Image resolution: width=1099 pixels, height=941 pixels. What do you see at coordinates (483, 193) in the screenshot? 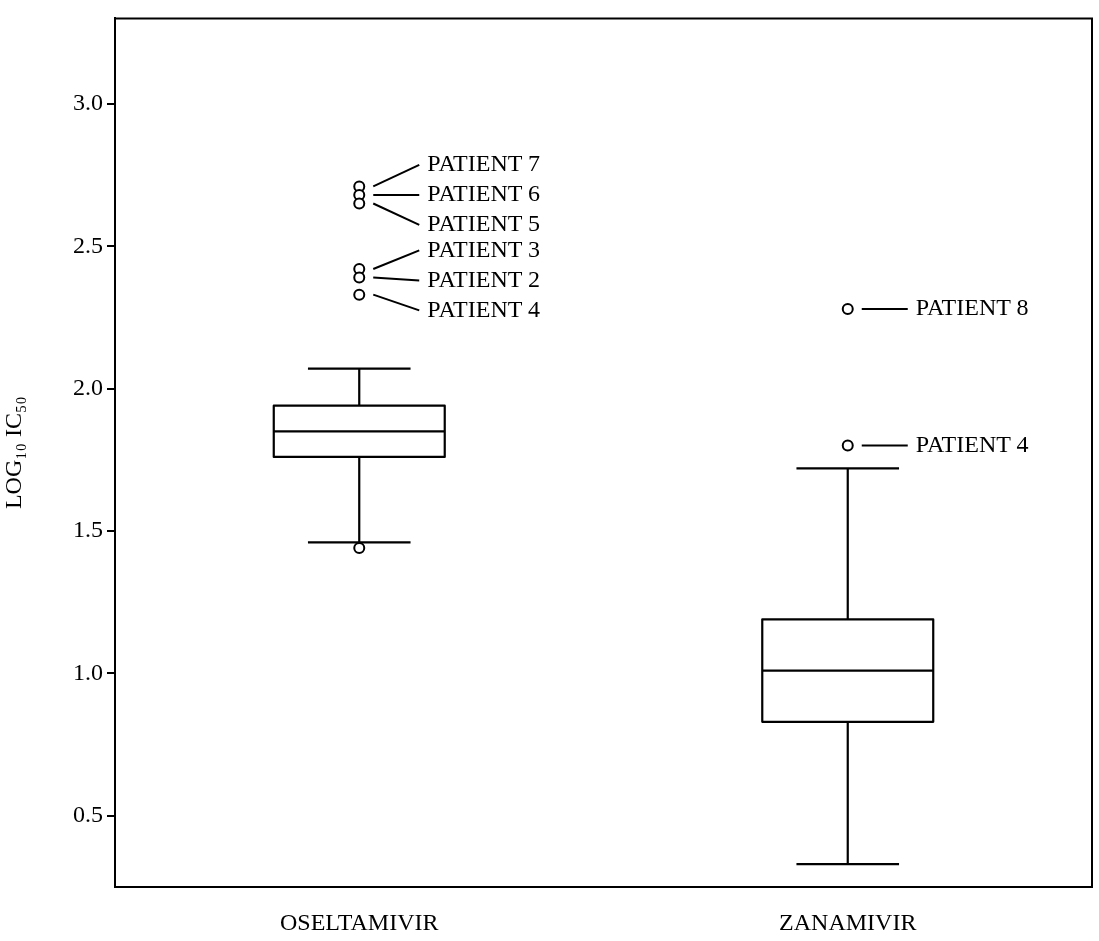
I see `annotation: PATIENT 6` at bounding box center [483, 193].